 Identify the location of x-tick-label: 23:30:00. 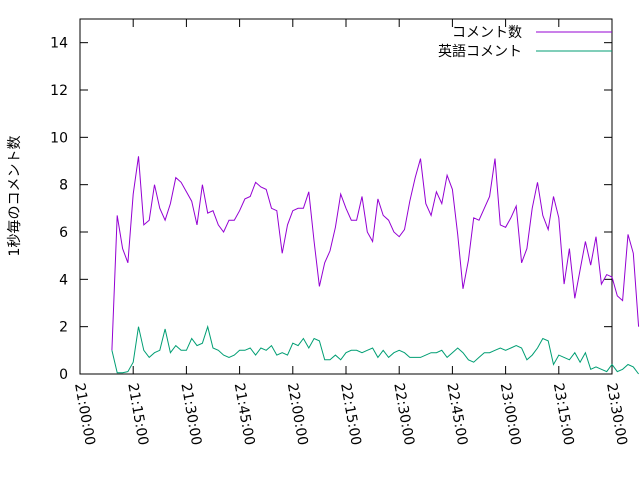
(616, 414).